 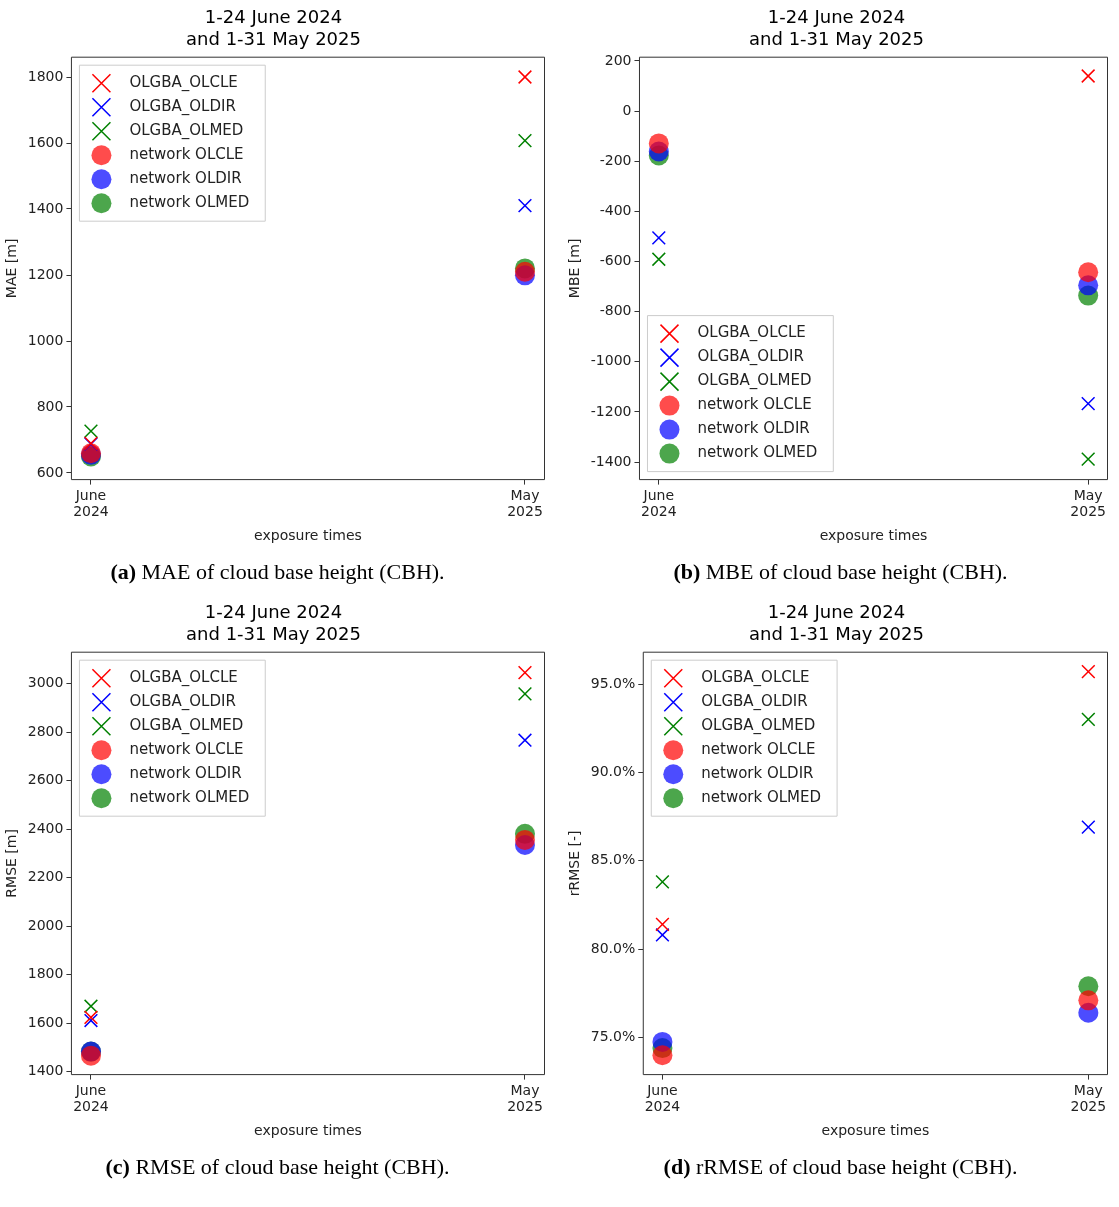 I want to click on y-tick-label: -1000, so click(x=611, y=360).